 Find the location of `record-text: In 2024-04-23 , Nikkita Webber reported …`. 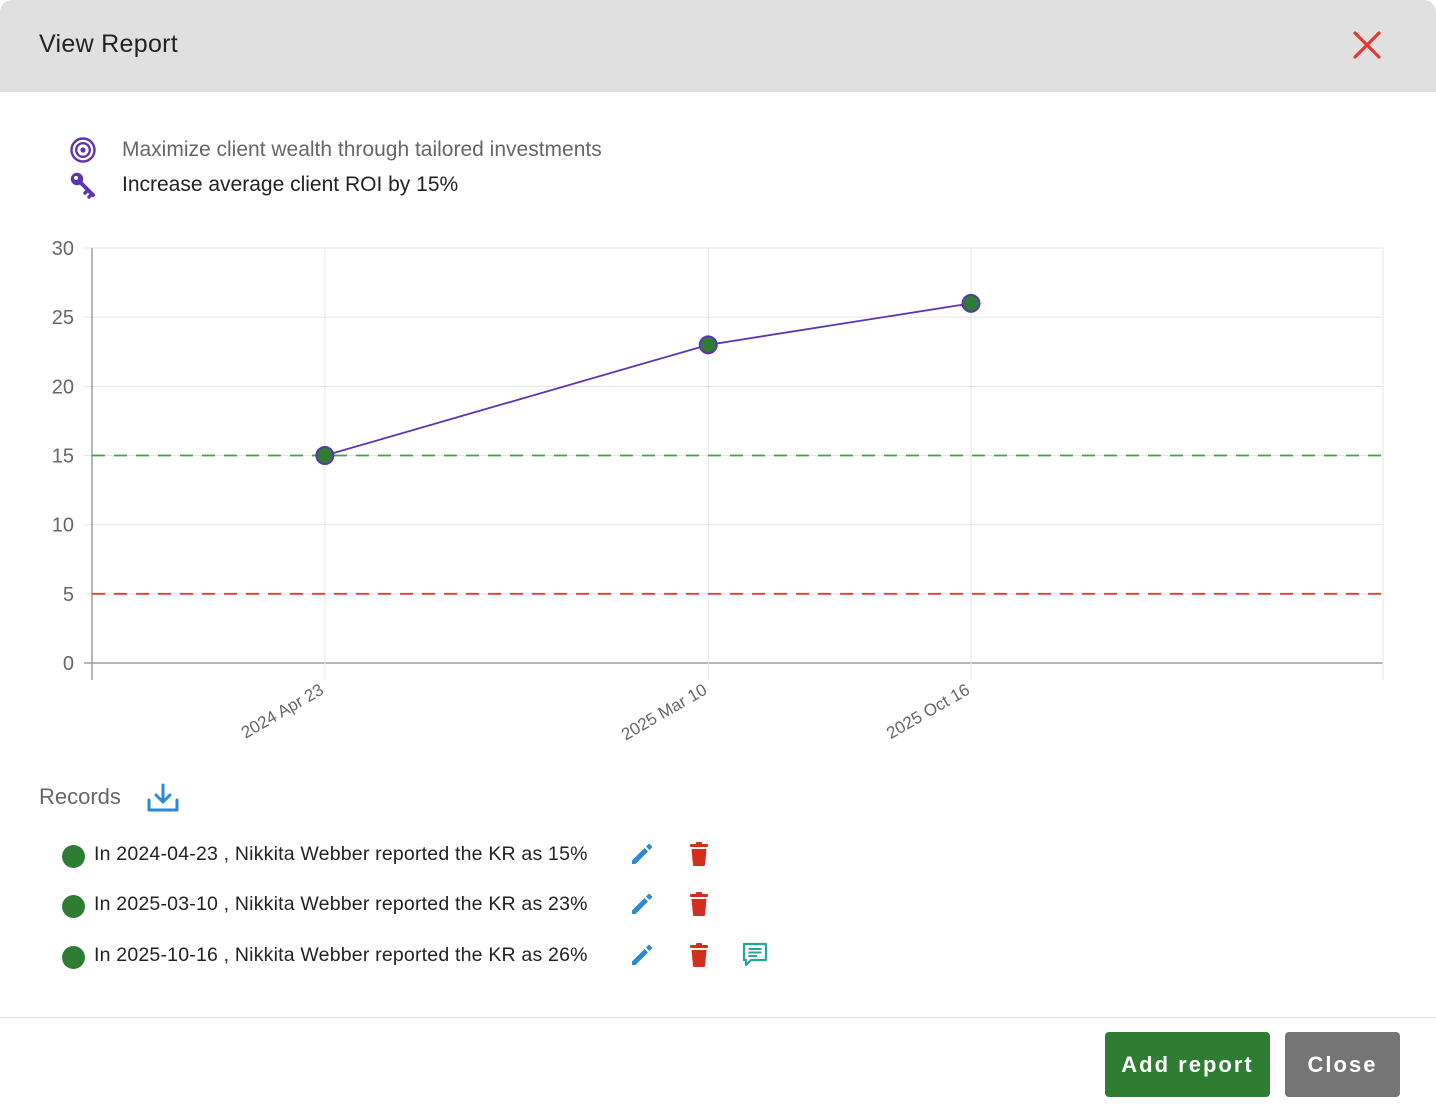

record-text: In 2024-04-23 , Nikkita Webber reported … is located at coordinates (341, 854).